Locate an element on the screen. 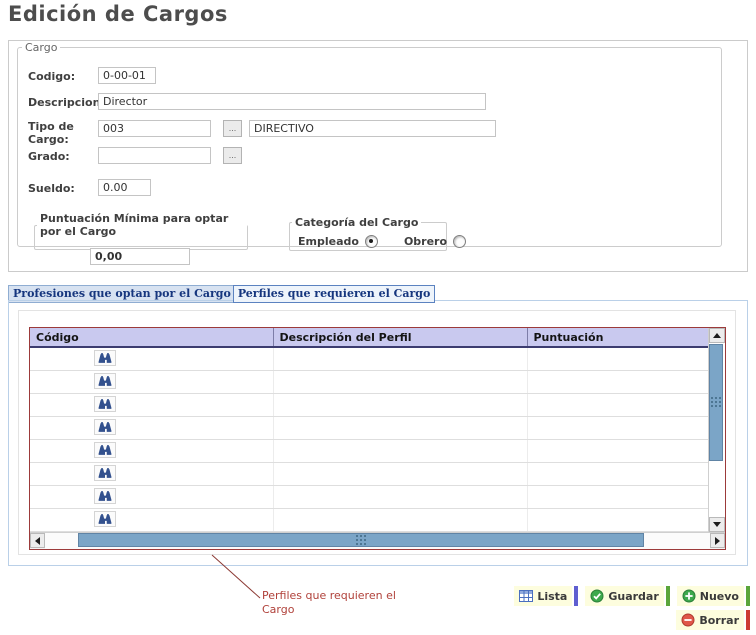 Image resolution: width=756 pixels, height=635 pixels. arrow-up-icon is located at coordinates (717, 335).